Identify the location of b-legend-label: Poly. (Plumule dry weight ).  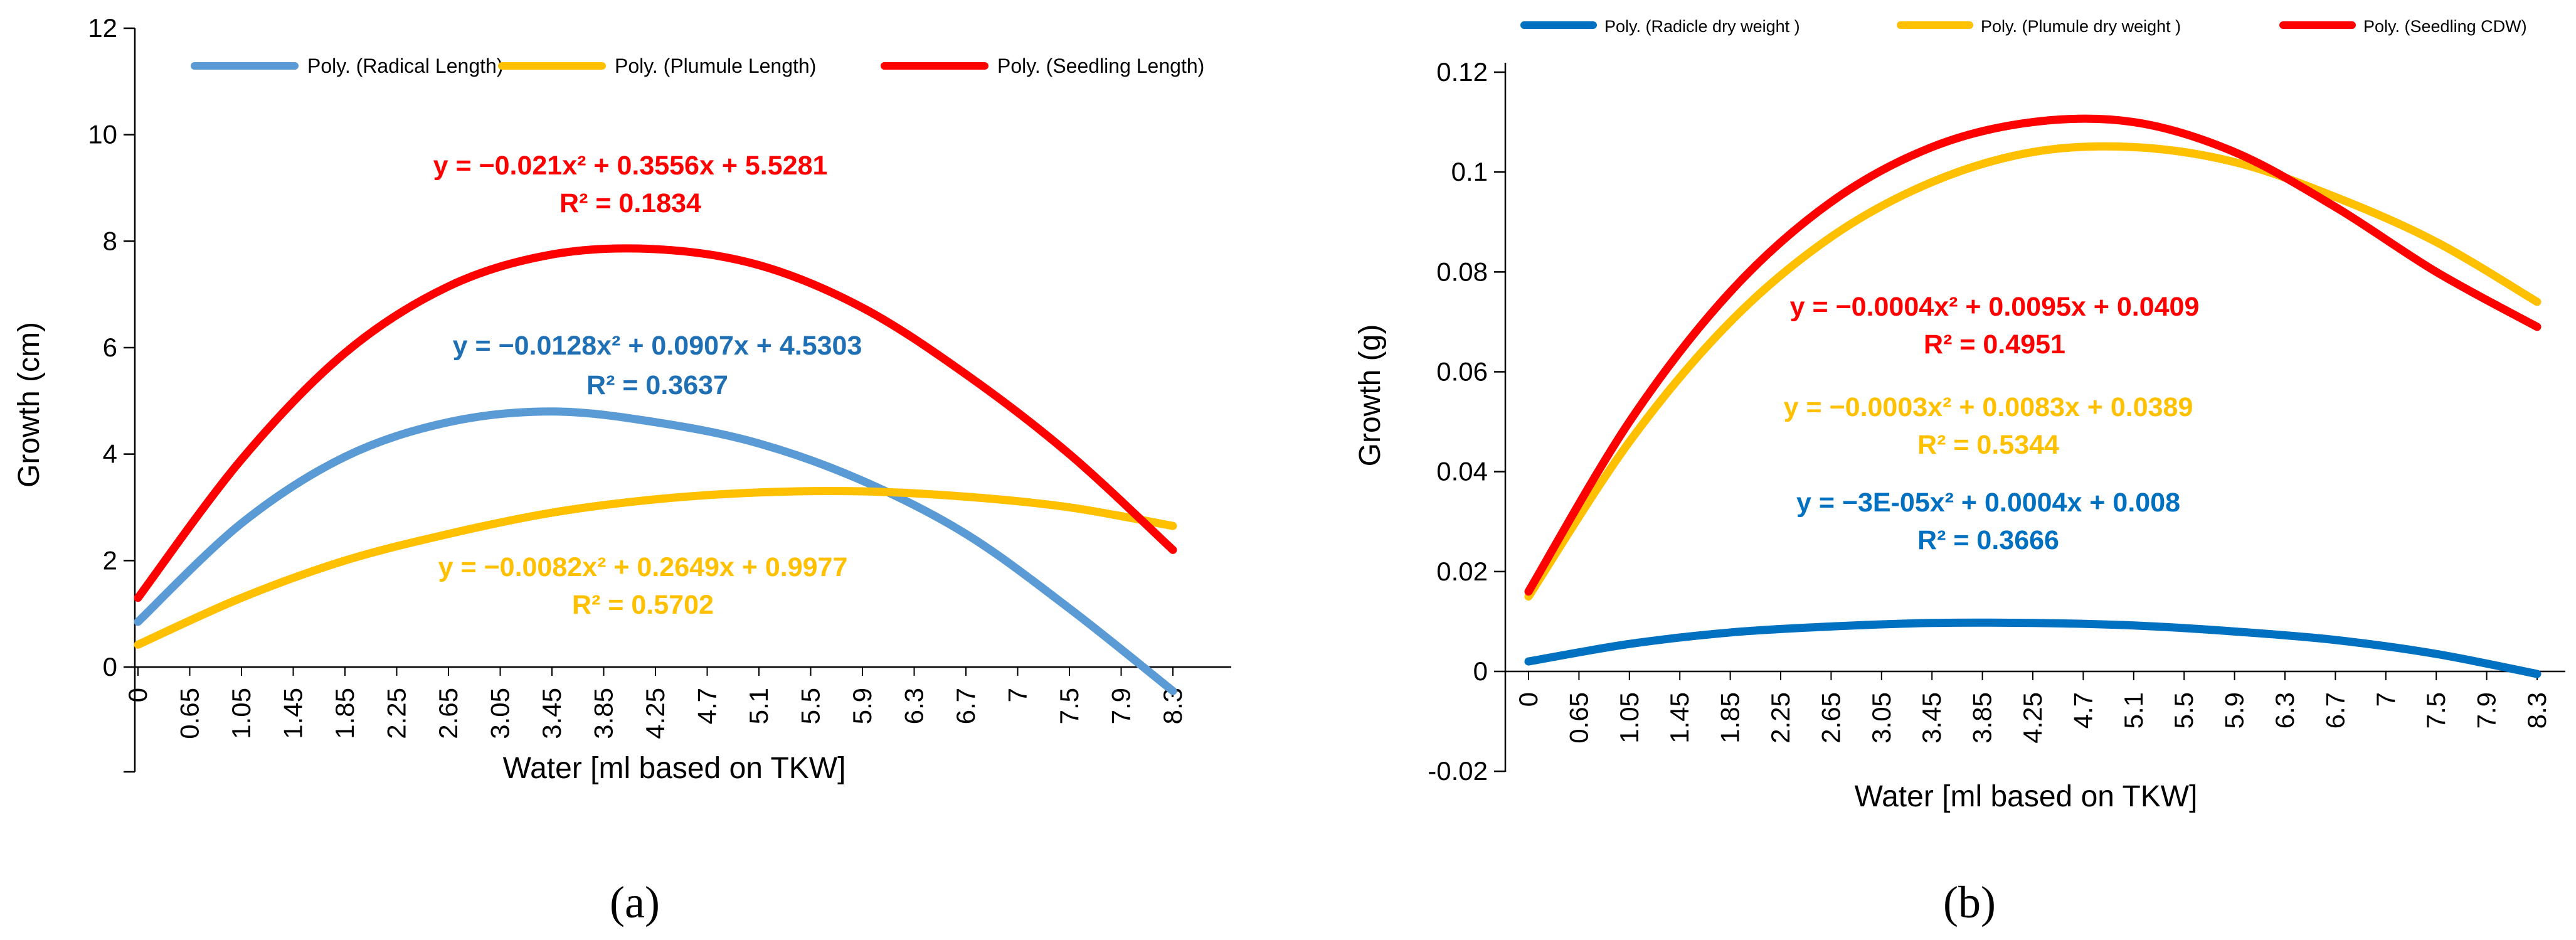
(2081, 26).